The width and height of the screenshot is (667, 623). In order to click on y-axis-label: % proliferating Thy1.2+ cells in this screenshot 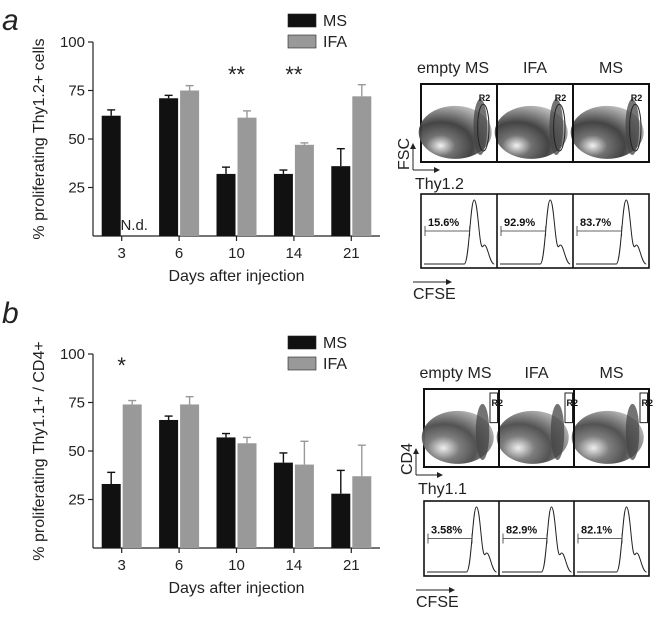, I will do `click(39, 138)`.